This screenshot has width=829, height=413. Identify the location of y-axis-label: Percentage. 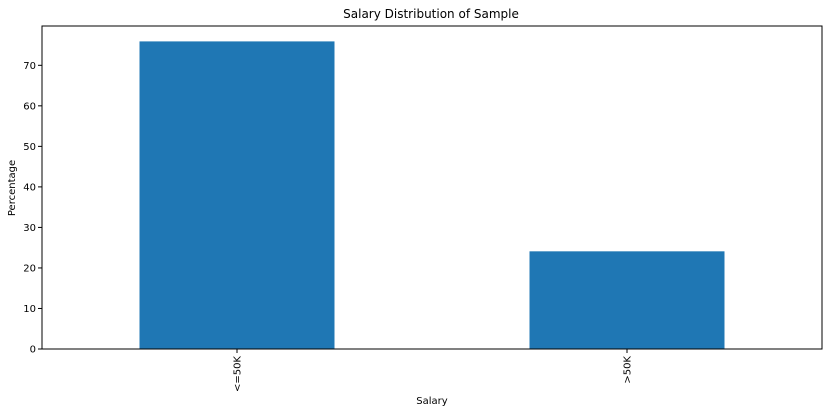
(12, 188).